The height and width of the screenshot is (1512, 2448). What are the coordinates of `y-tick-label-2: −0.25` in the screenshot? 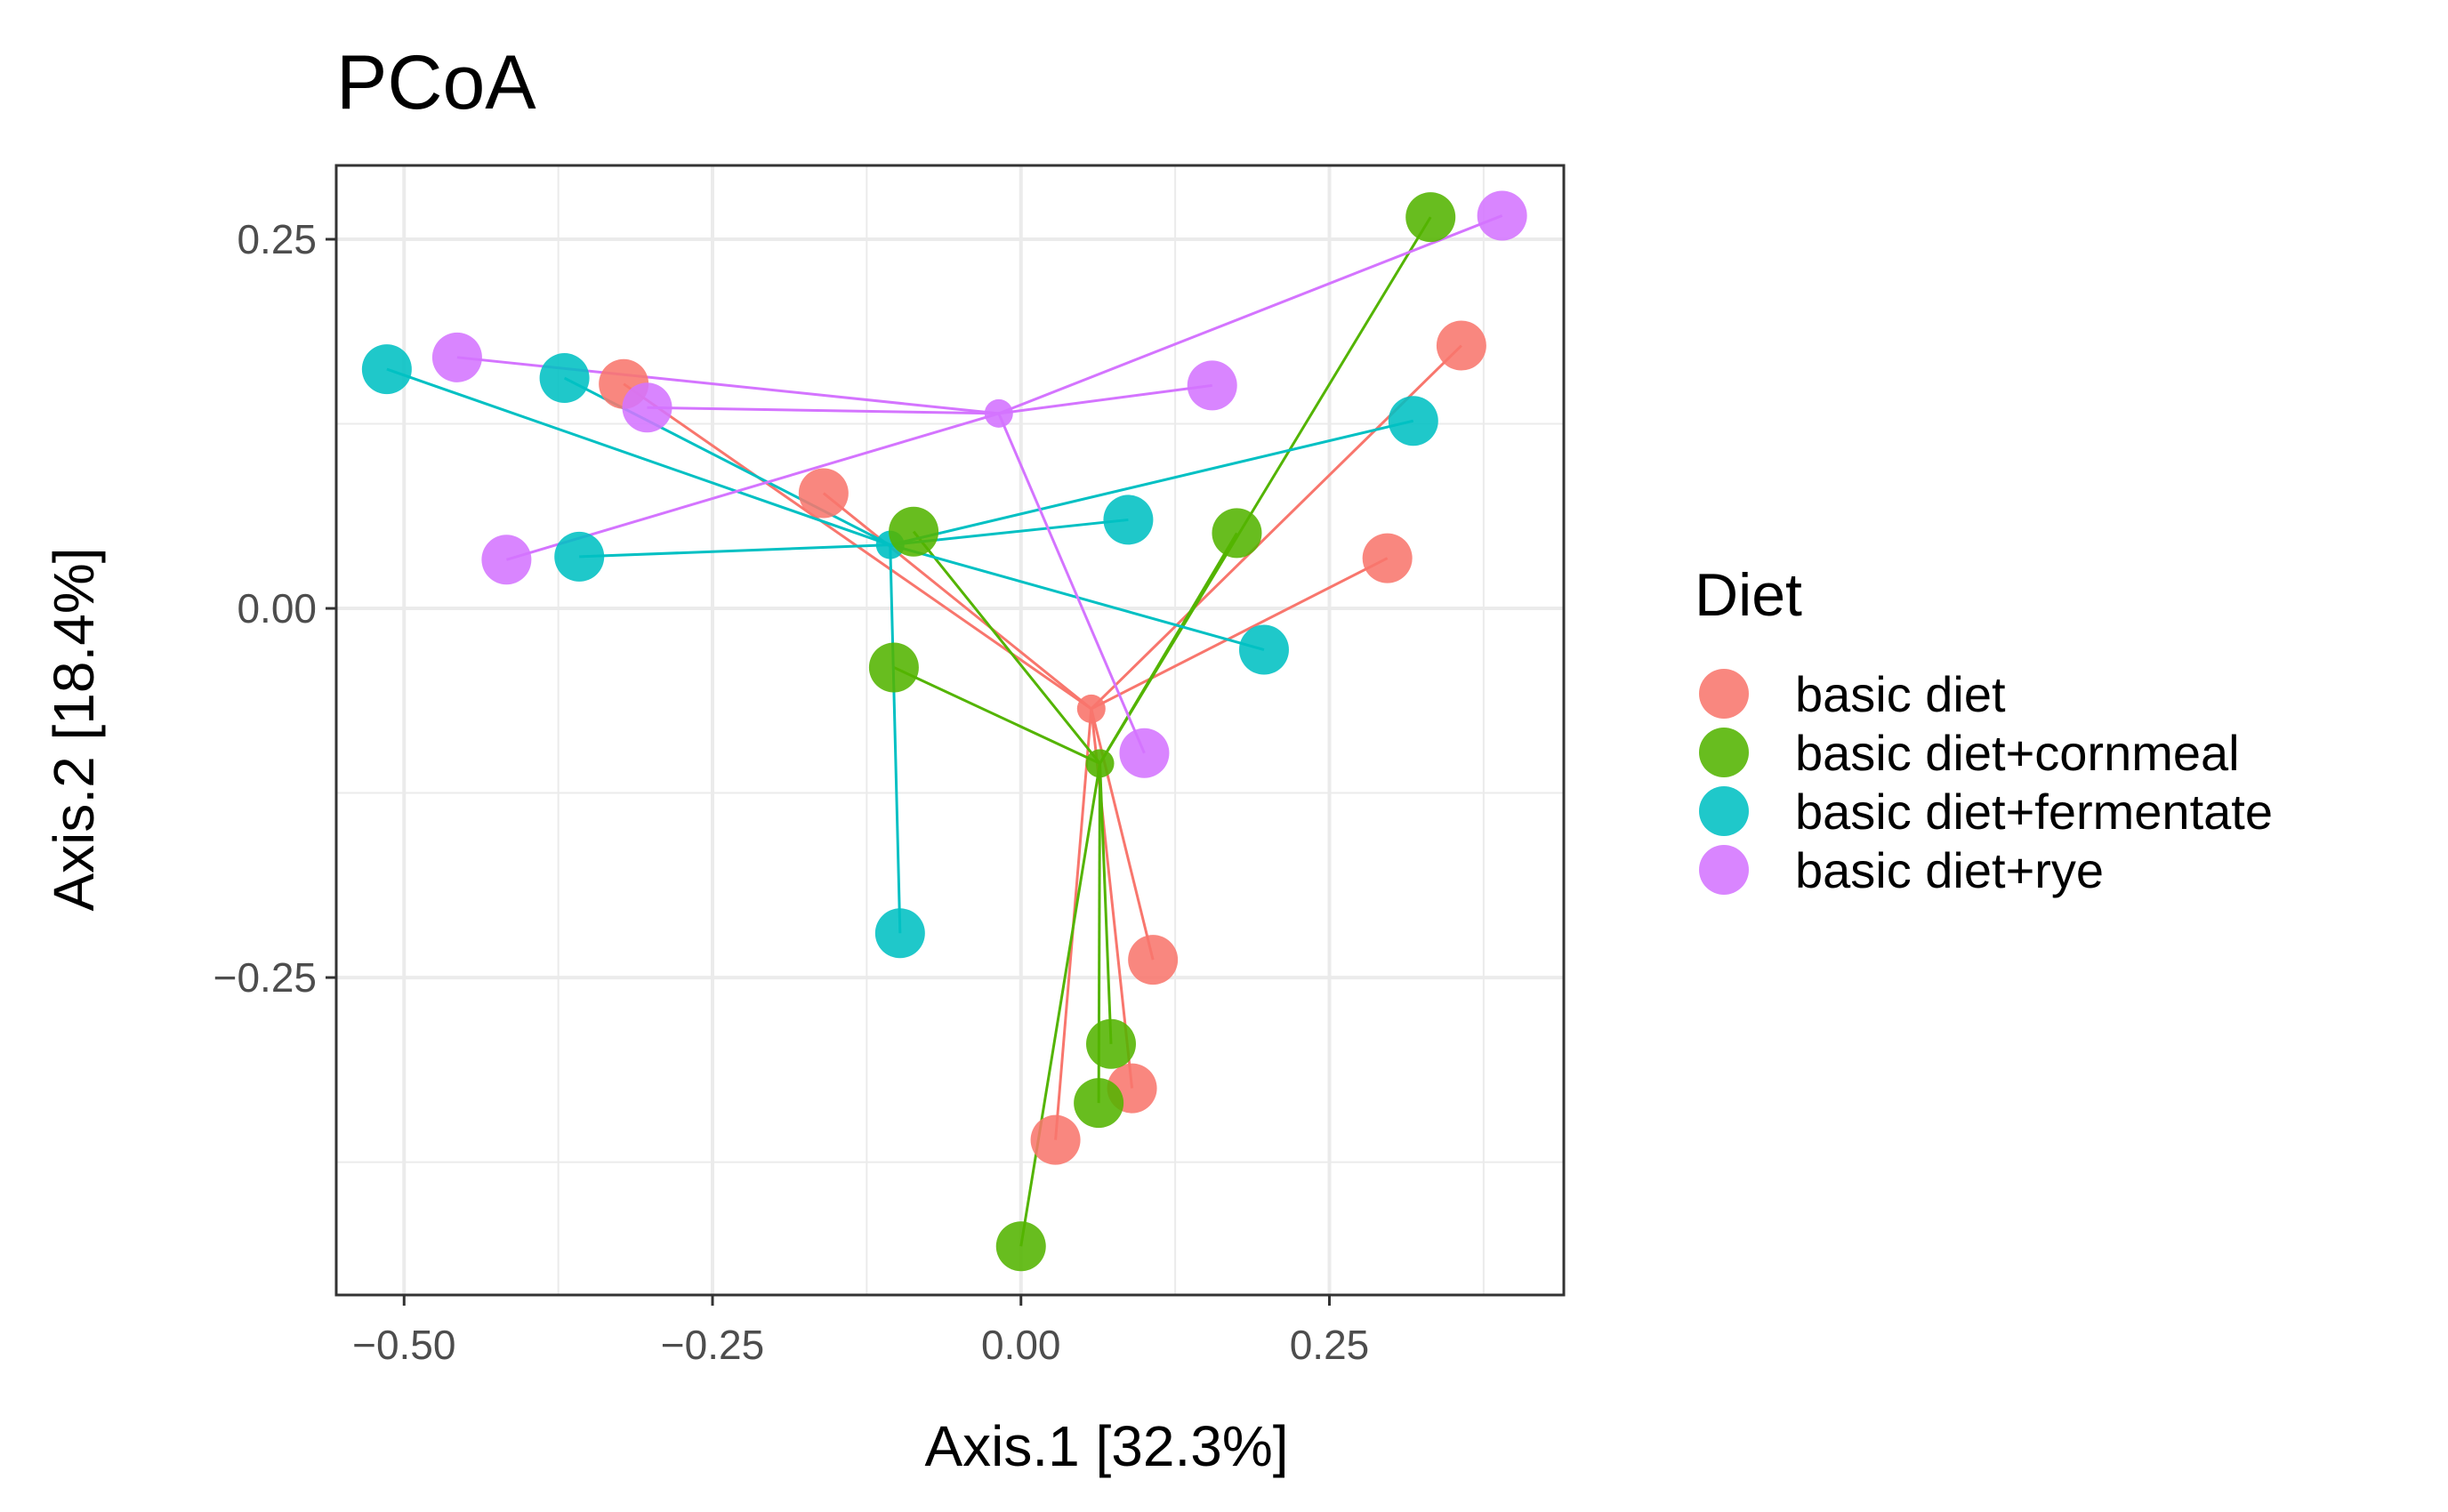 It's located at (265, 978).